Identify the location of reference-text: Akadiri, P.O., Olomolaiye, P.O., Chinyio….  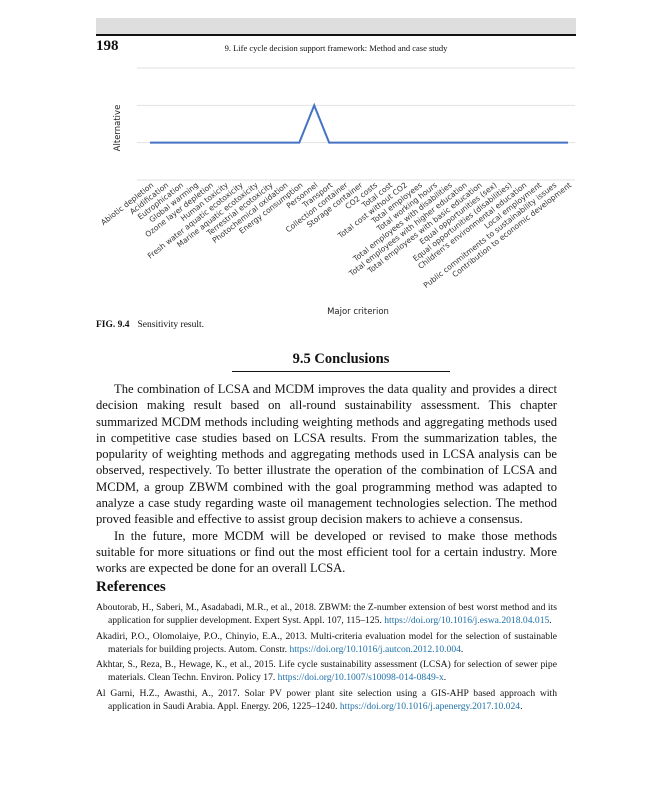
(326, 642).